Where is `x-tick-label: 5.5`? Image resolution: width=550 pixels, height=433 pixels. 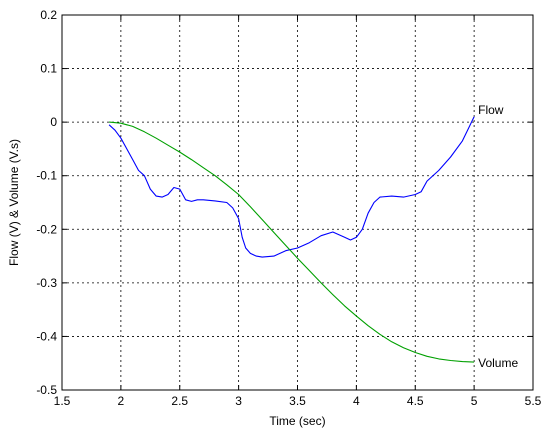
x-tick-label: 5.5 is located at coordinates (533, 401).